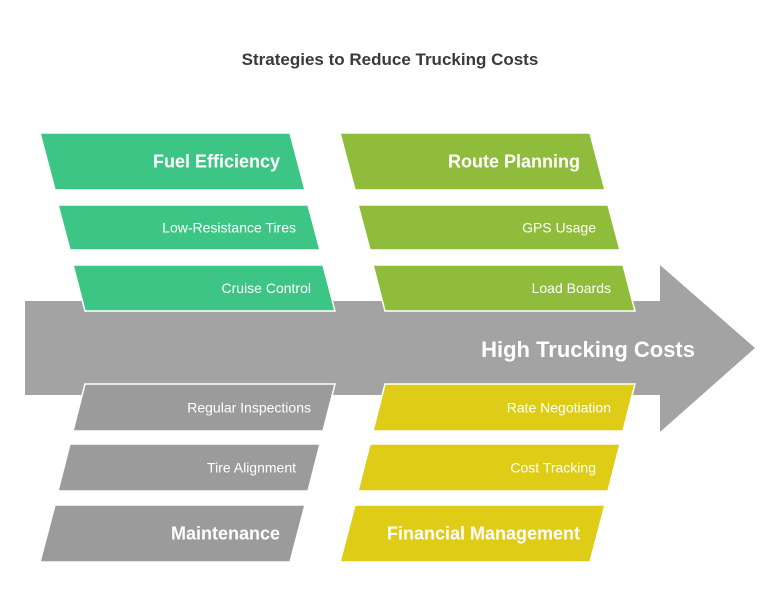 The width and height of the screenshot is (780, 613). What do you see at coordinates (216, 162) in the screenshot?
I see `category-label: Fuel Efficiency` at bounding box center [216, 162].